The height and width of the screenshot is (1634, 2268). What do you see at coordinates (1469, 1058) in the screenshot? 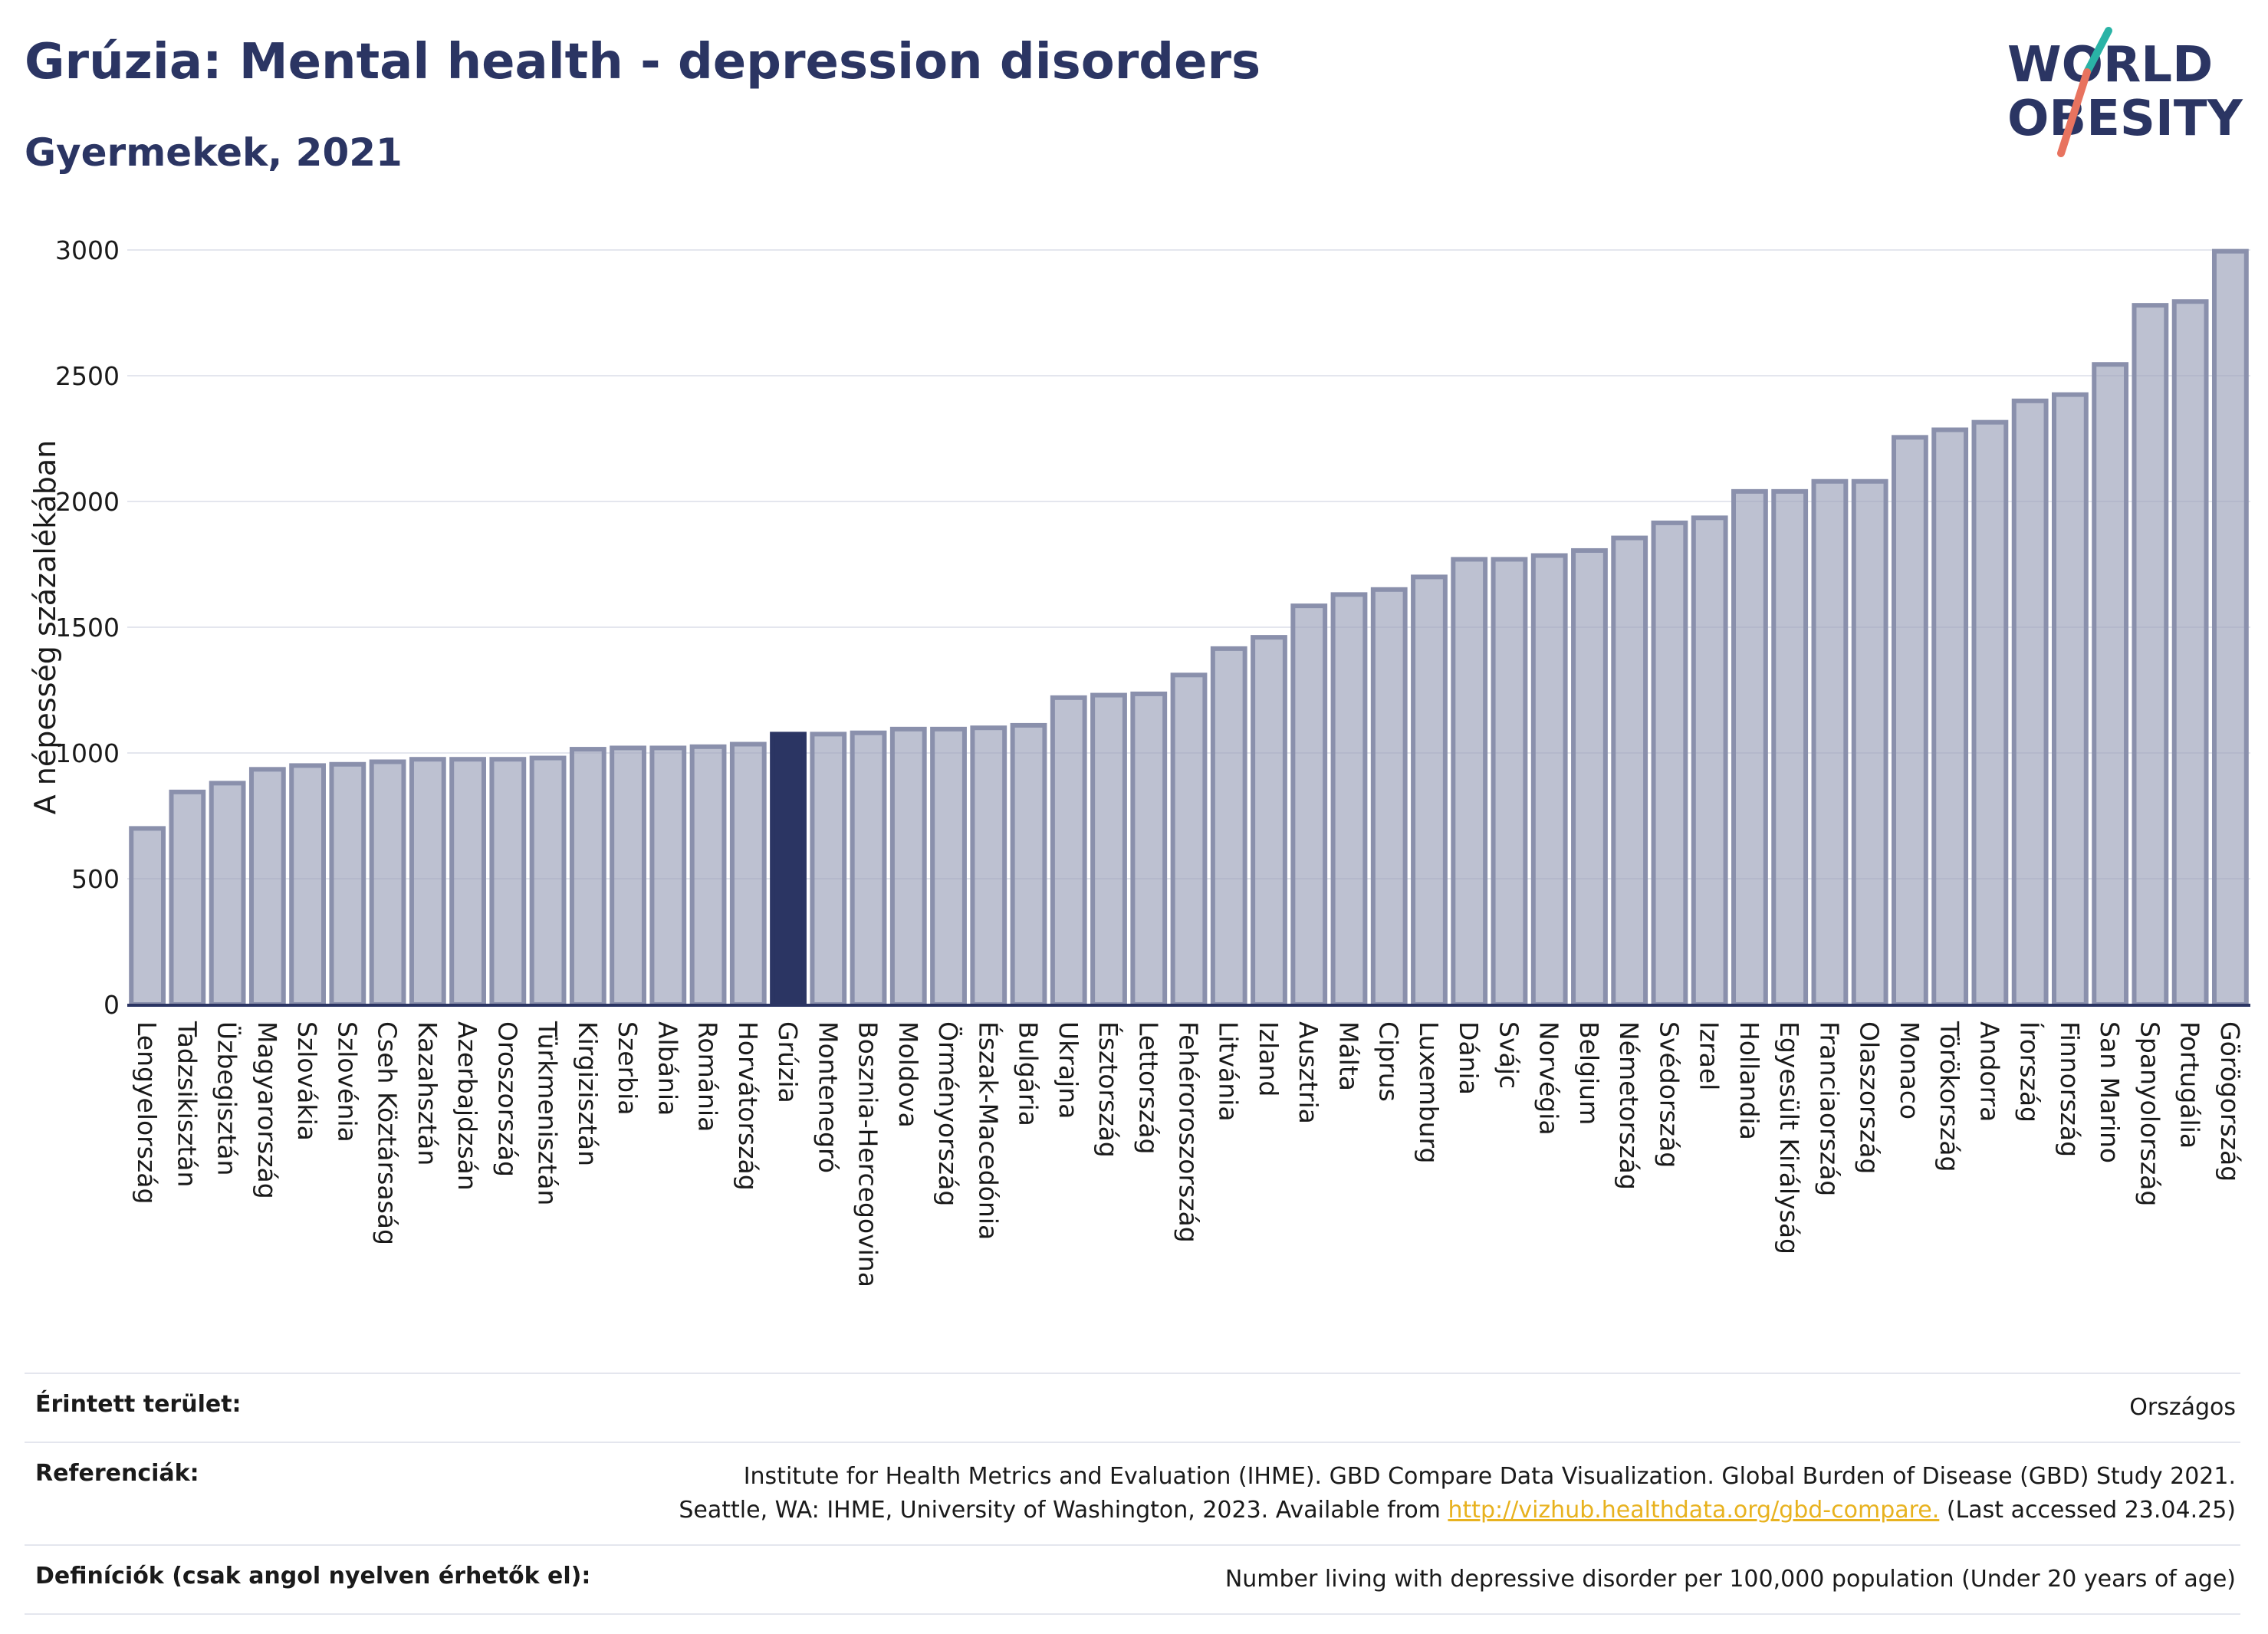
I see `x-tick-label: Dánia` at bounding box center [1469, 1058].